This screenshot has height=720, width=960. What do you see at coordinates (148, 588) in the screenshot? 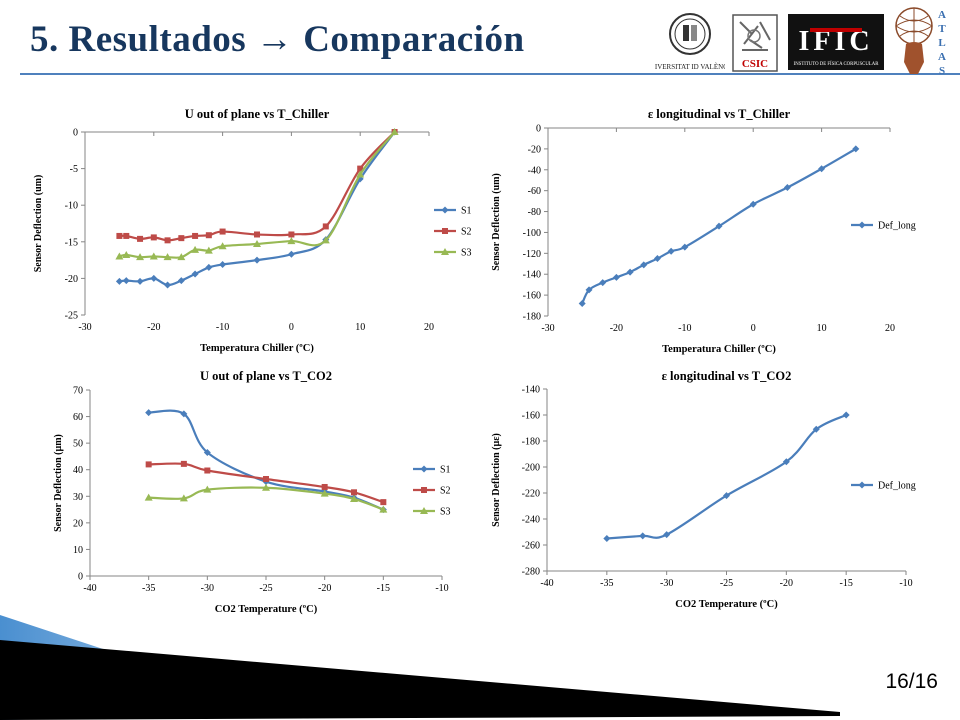
I see `x-tick-label: -35` at bounding box center [148, 588].